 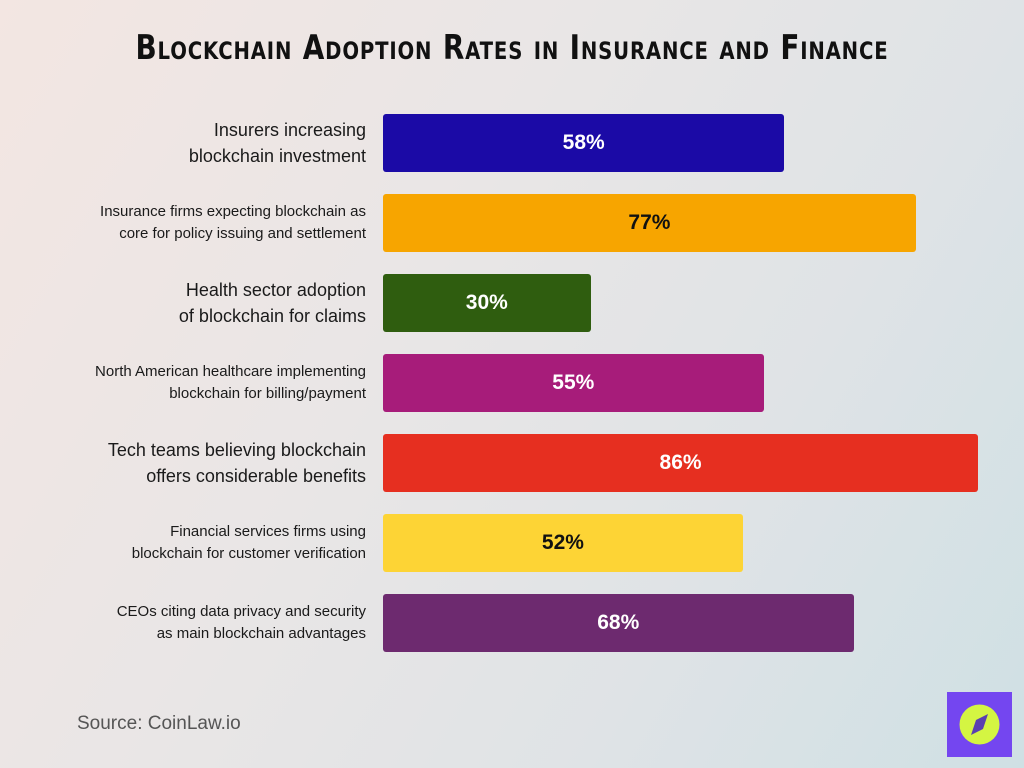 I want to click on logo, so click(x=979, y=724).